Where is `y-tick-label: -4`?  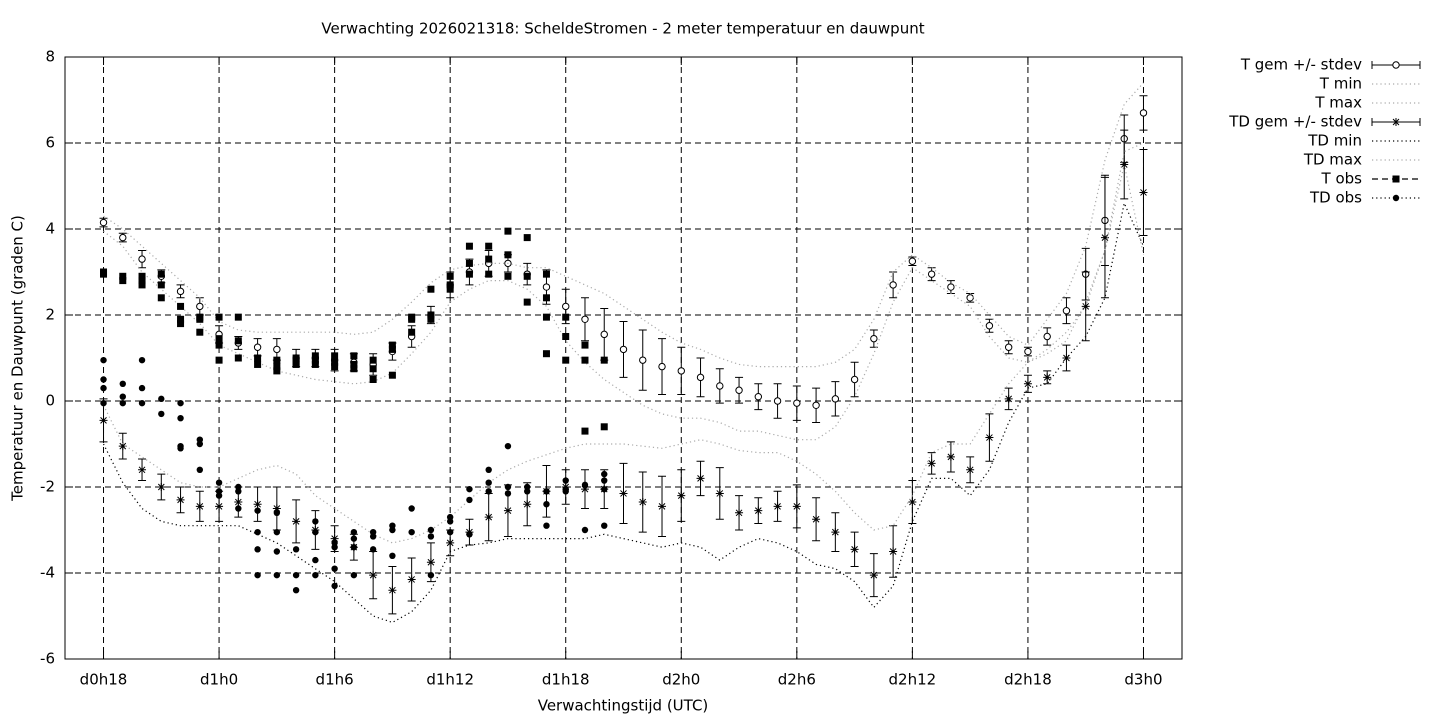
y-tick-label: -4 is located at coordinates (47, 573).